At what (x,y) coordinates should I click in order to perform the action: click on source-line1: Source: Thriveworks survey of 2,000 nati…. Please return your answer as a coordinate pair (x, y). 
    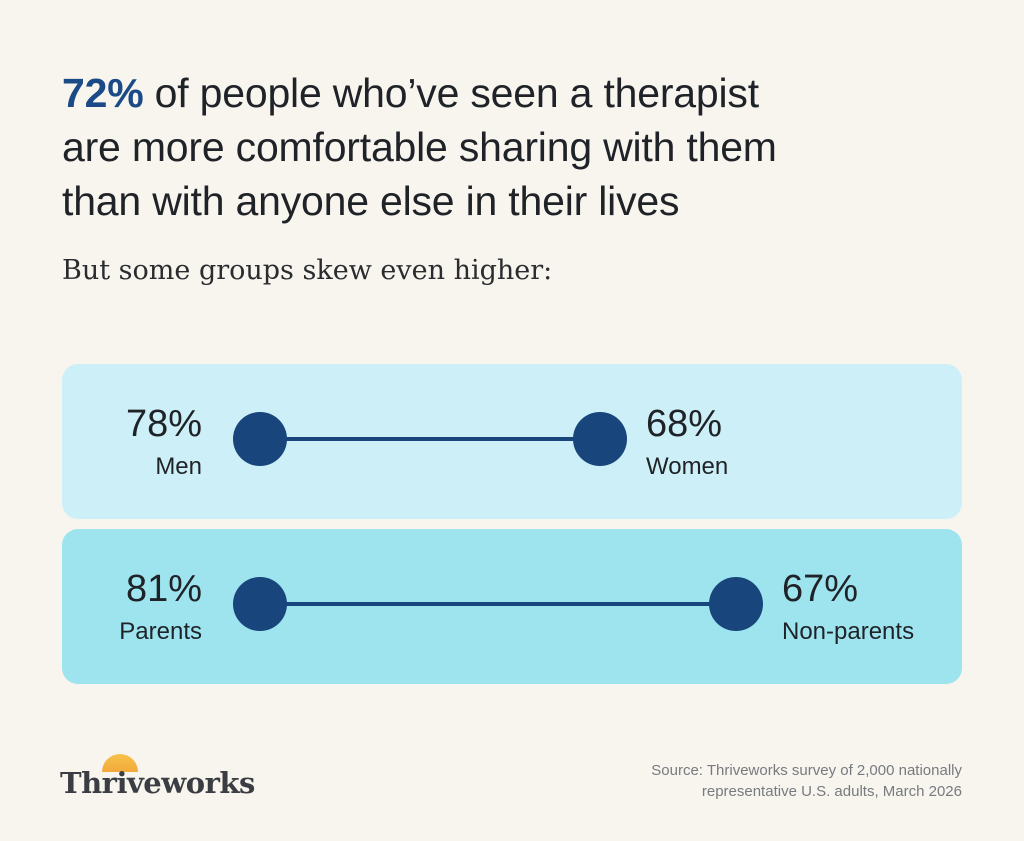
    Looking at the image, I should click on (806, 770).